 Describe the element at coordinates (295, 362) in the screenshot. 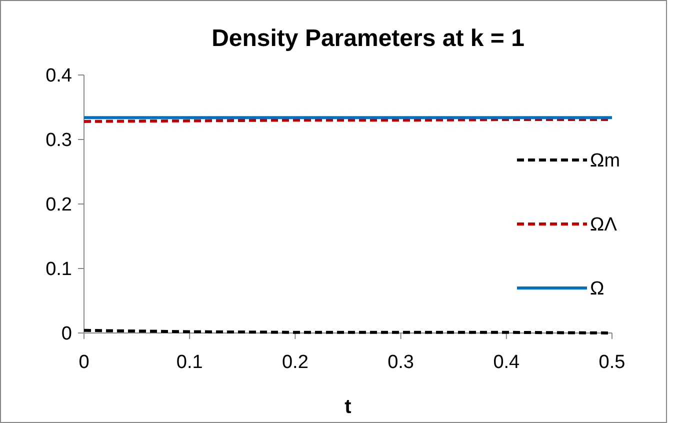

I see `x-tick-label: 0.2` at that location.